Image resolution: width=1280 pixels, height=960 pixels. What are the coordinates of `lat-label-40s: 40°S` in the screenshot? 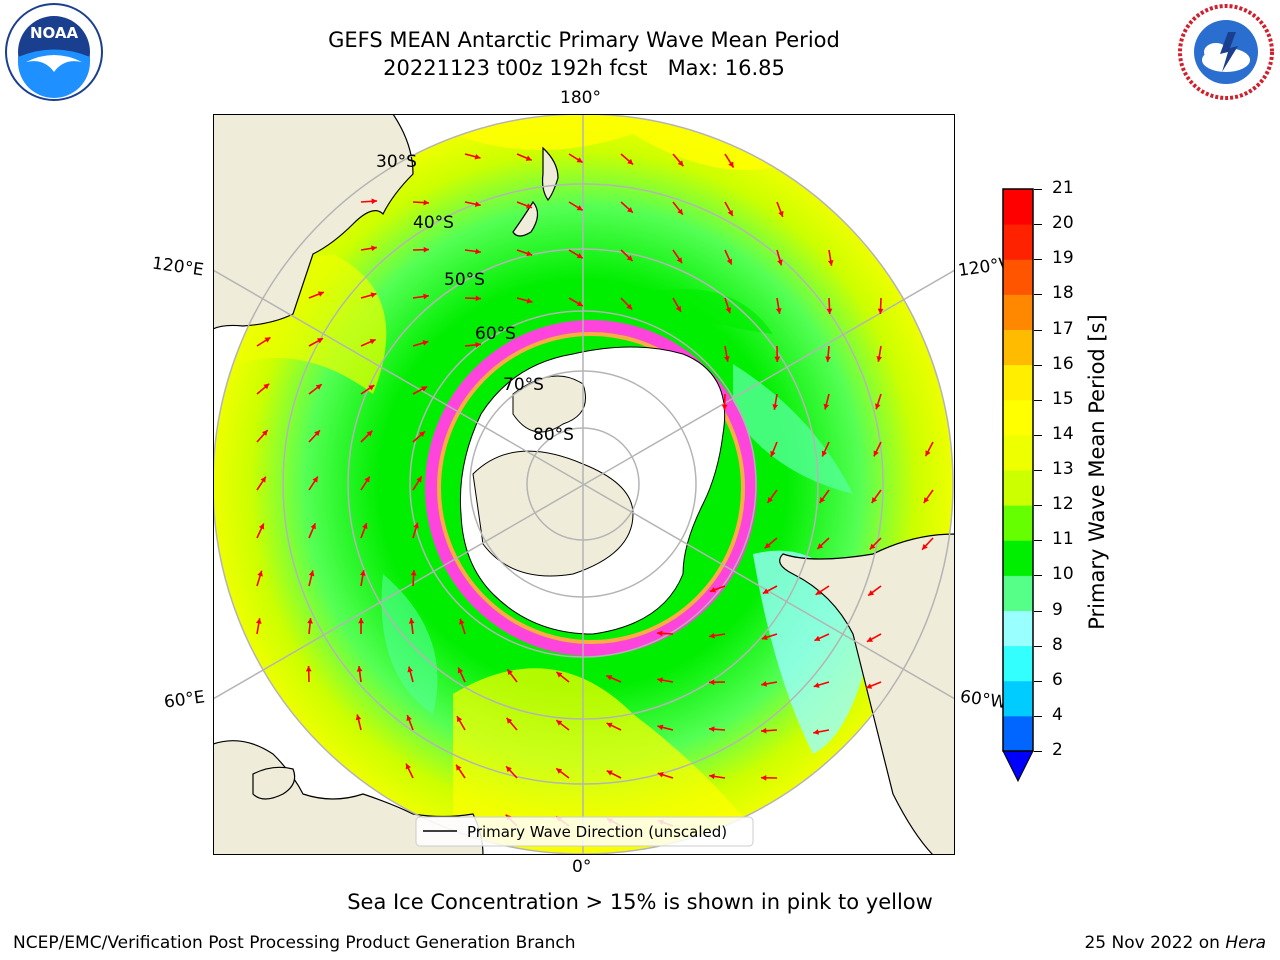 It's located at (433, 223).